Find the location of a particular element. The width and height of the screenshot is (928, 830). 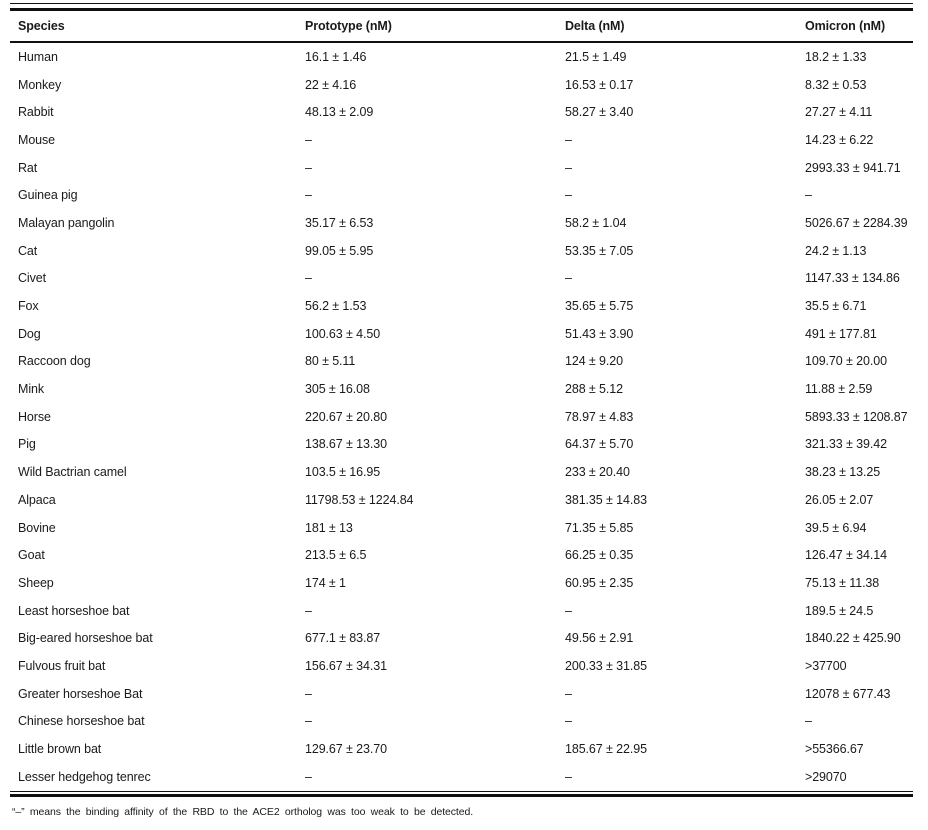

delta-value-cell: 35.65 ± 5.75 is located at coordinates (599, 306).